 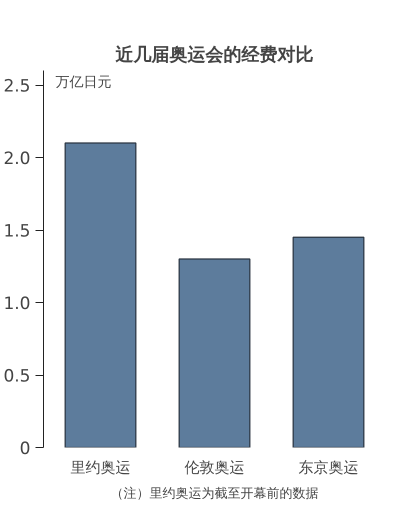 I want to click on y-tick-label: 1.0, so click(x=17, y=304).